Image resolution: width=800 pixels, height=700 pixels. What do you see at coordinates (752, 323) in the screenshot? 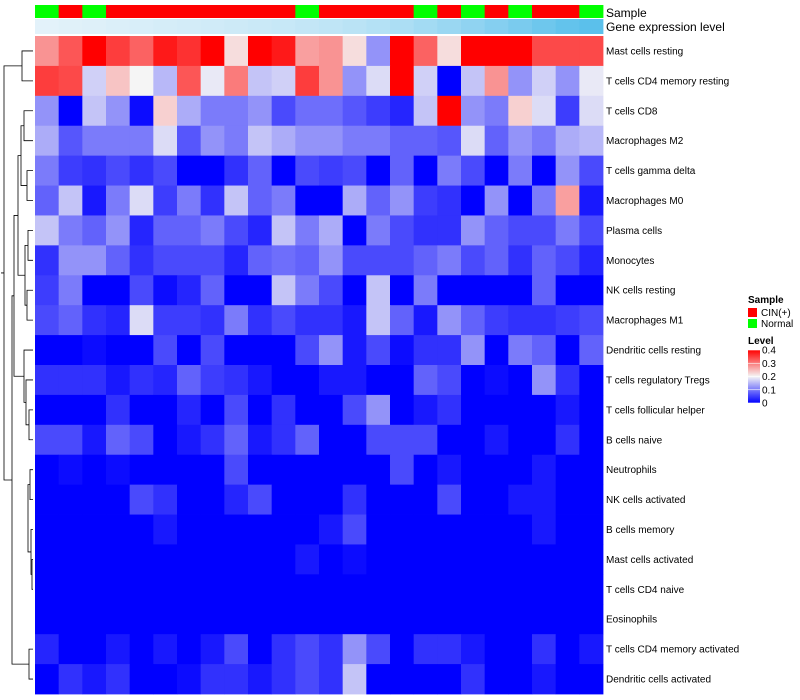
I see `legend-swatch-normal` at bounding box center [752, 323].